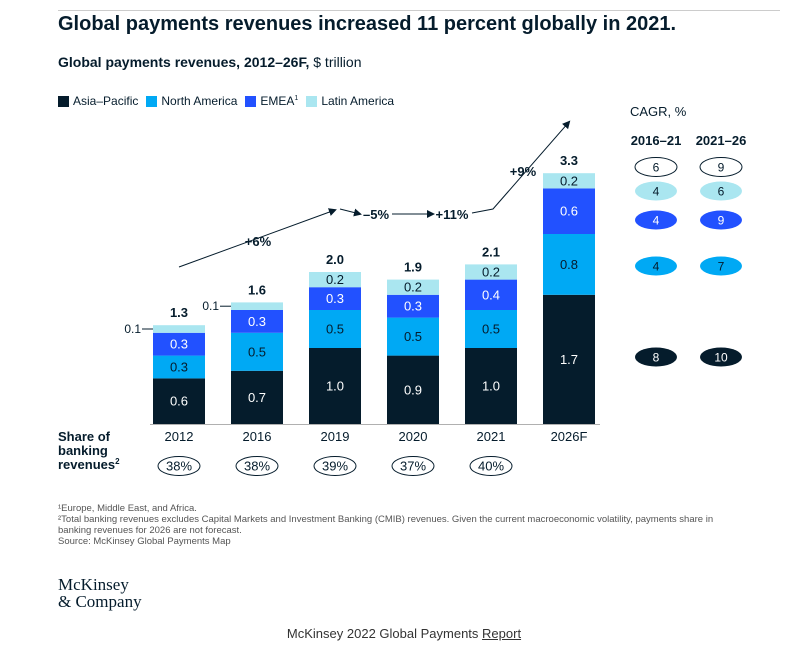 The width and height of the screenshot is (808, 661). I want to click on legend-item-latin-america: Latin America, so click(350, 101).